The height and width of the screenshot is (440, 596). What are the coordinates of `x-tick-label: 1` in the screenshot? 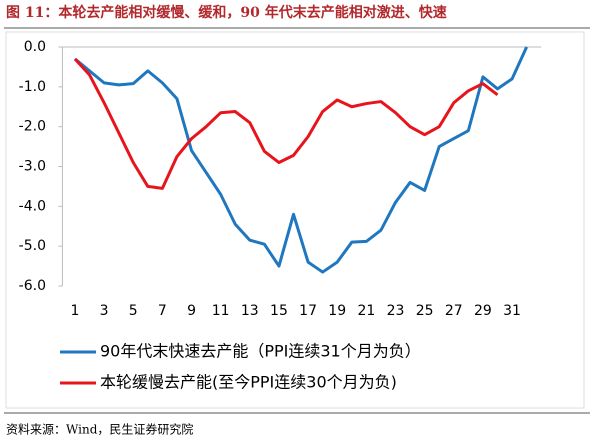 It's located at (75, 311).